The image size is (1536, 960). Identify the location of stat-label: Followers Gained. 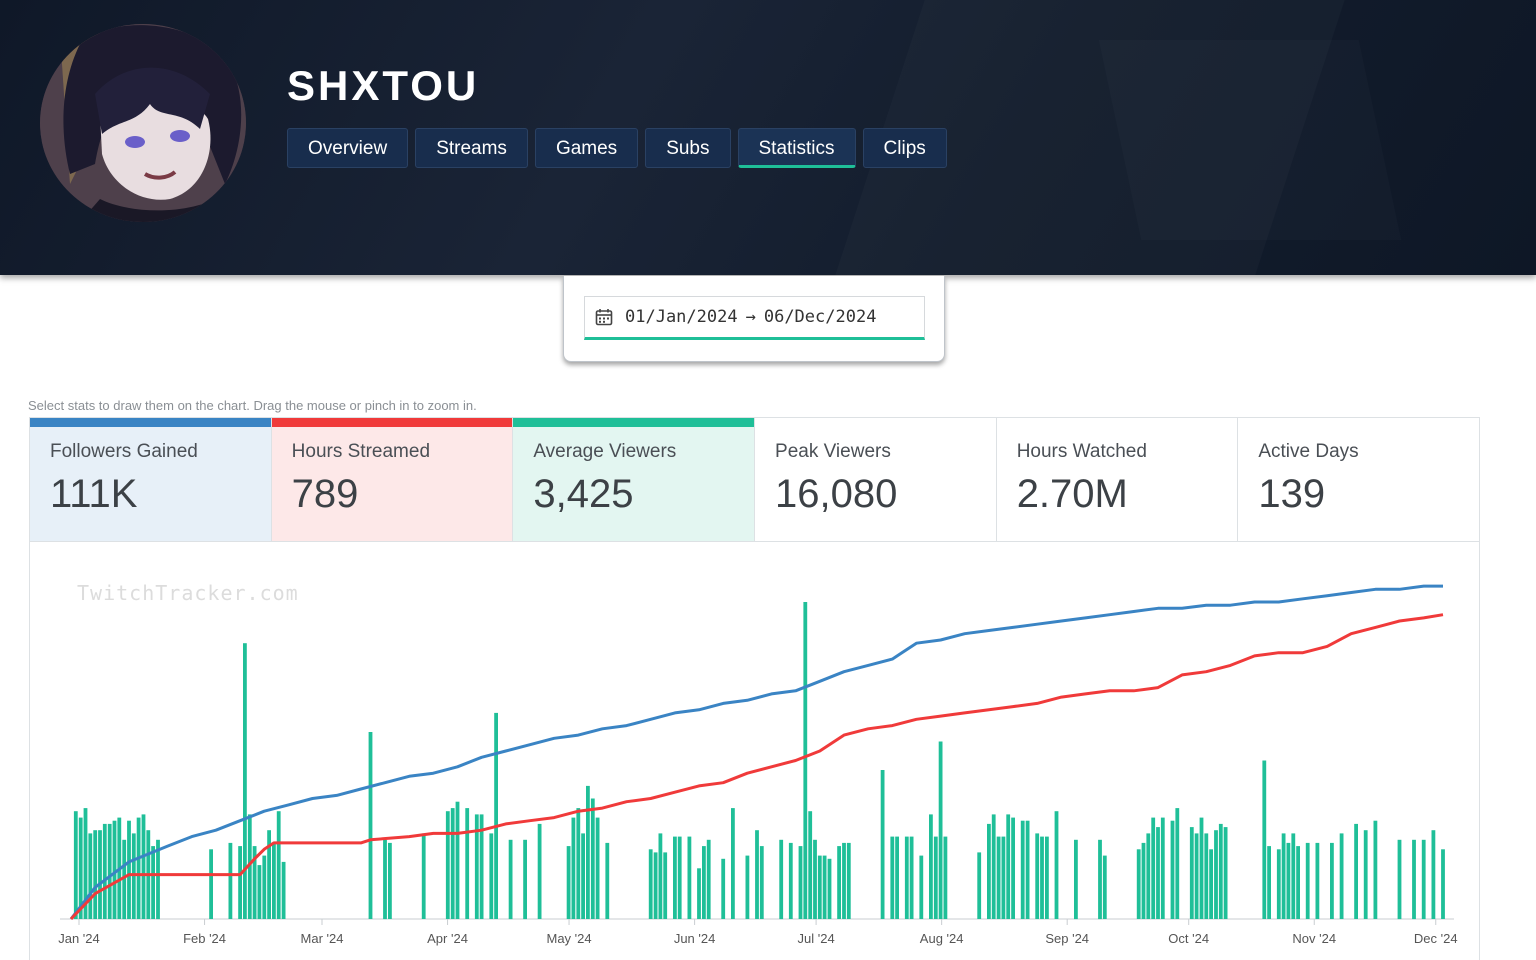
(124, 451).